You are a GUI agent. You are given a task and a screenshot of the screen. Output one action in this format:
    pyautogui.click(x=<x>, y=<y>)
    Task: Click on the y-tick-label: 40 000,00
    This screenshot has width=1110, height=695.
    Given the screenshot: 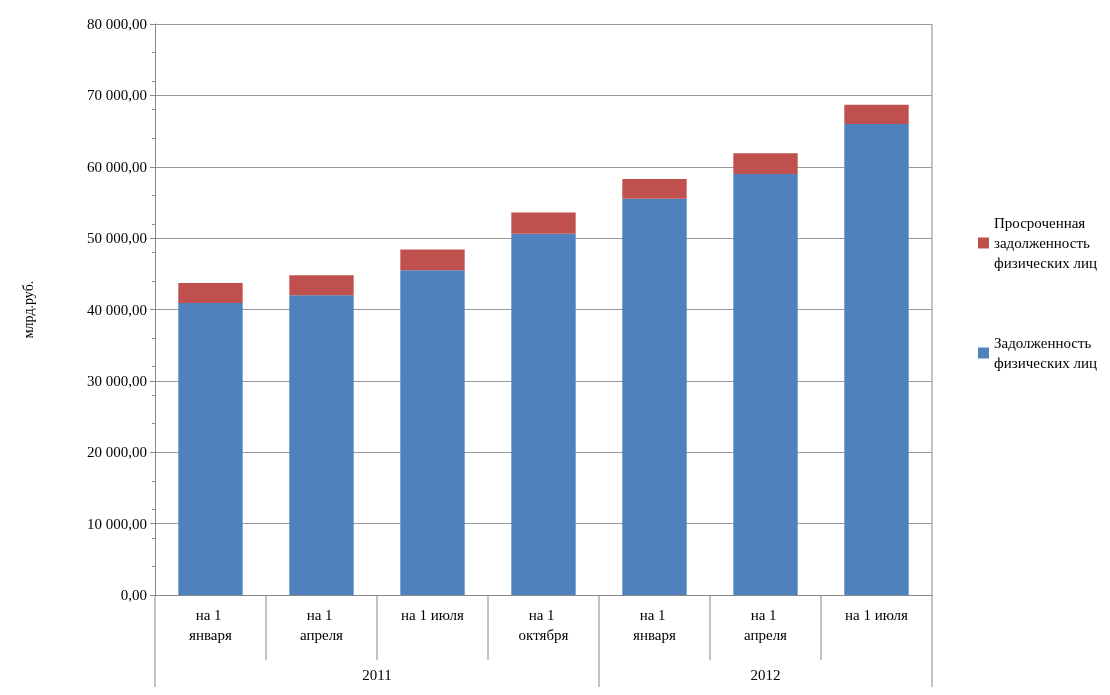 What is the action you would take?
    pyautogui.click(x=117, y=309)
    